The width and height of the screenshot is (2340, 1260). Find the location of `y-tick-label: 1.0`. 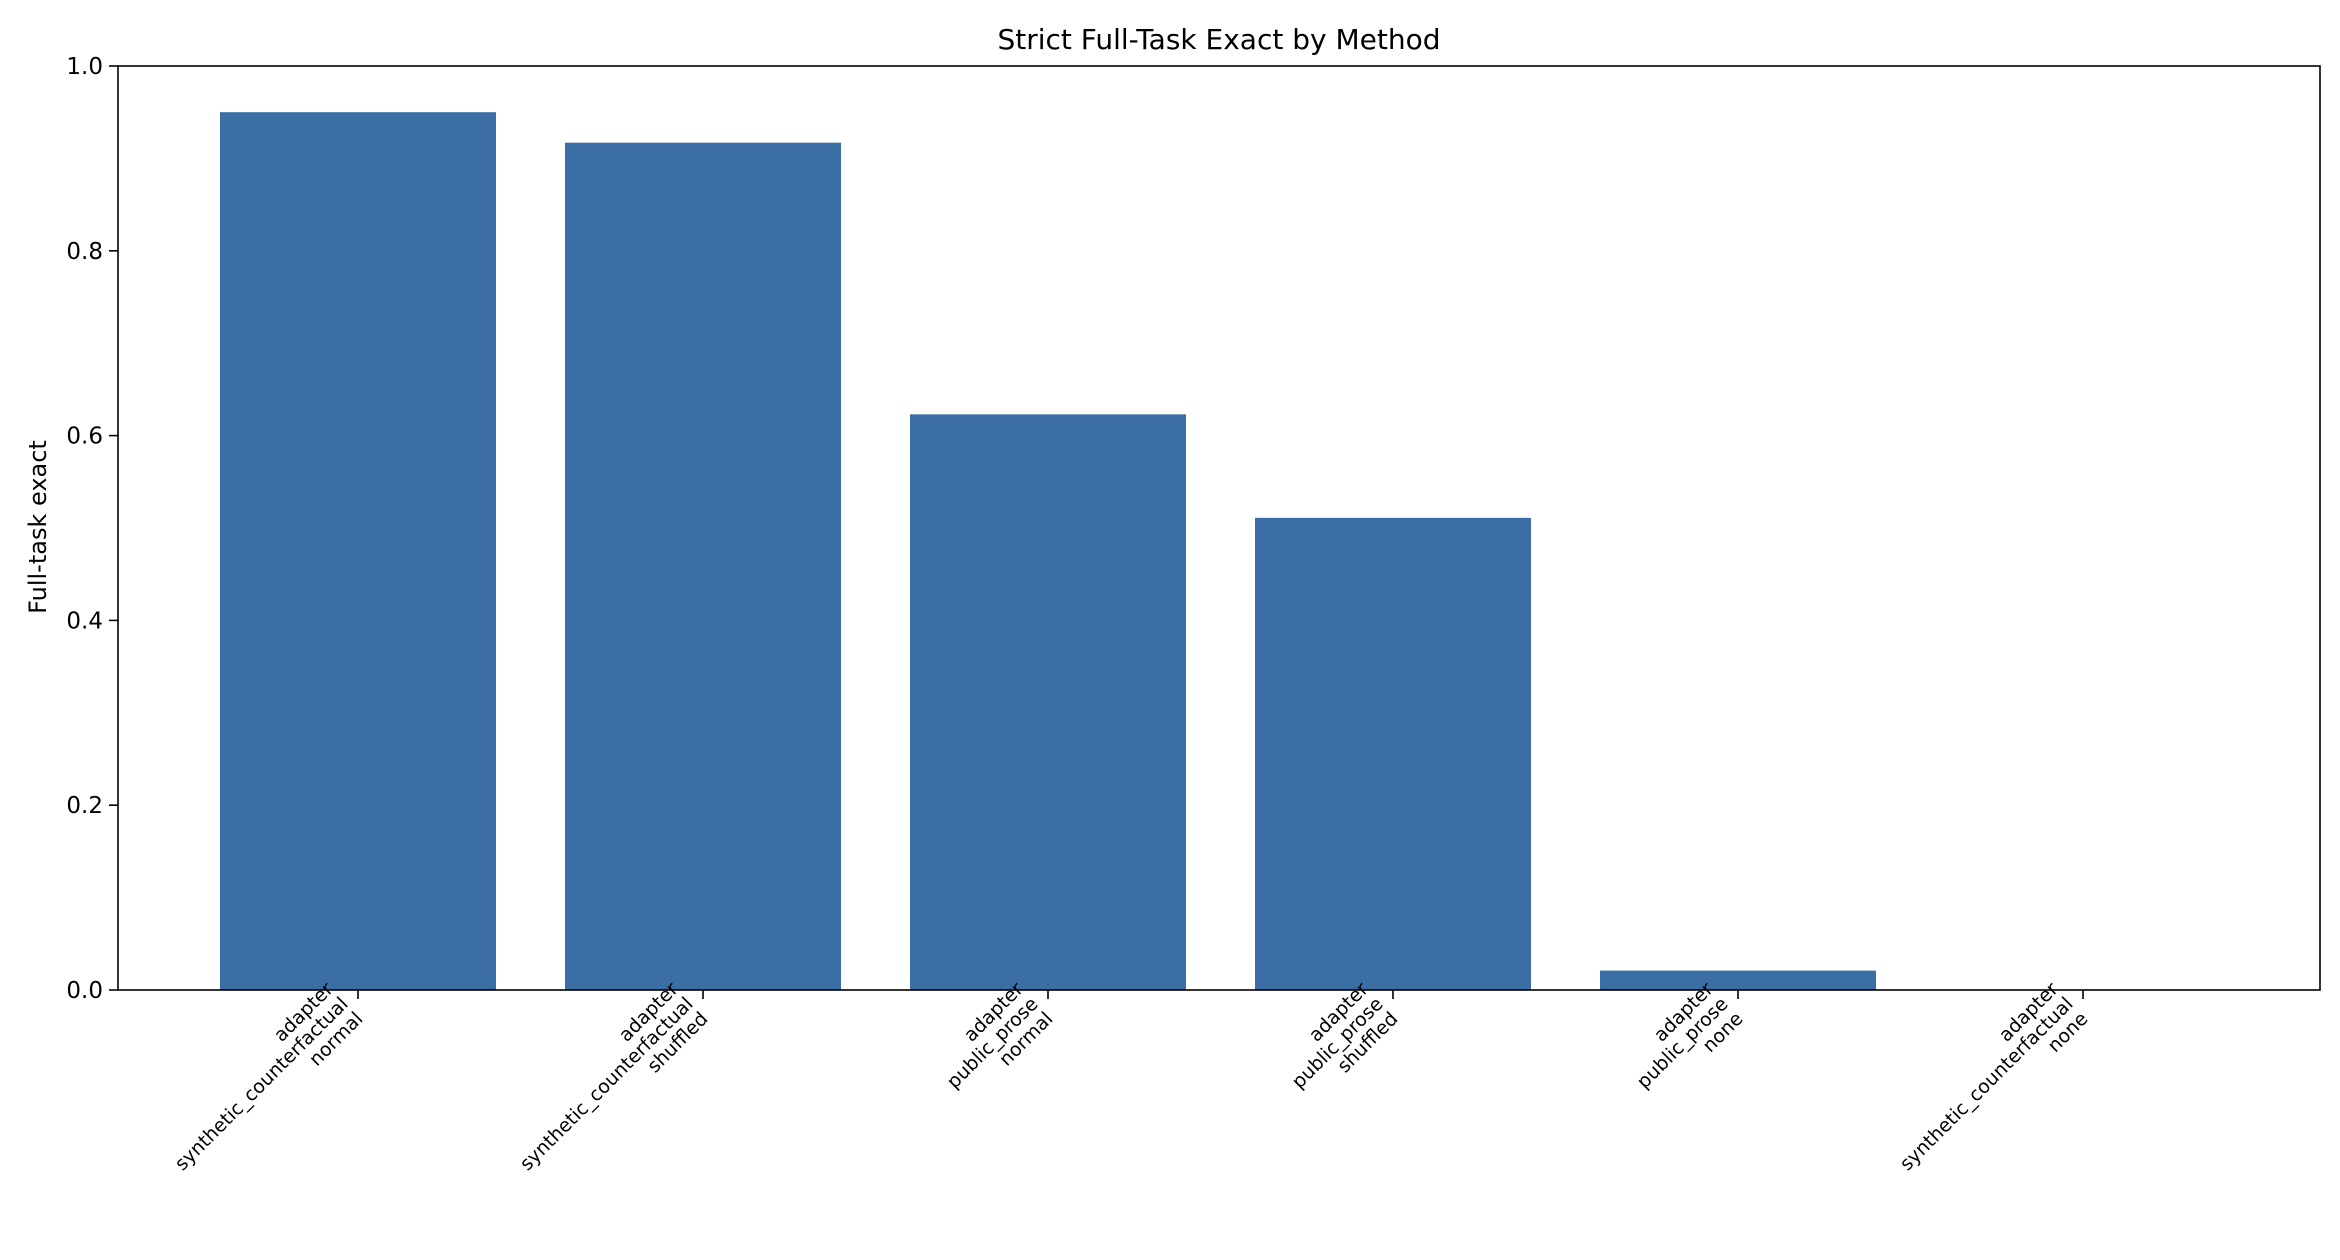

y-tick-label: 1.0 is located at coordinates (84, 67).